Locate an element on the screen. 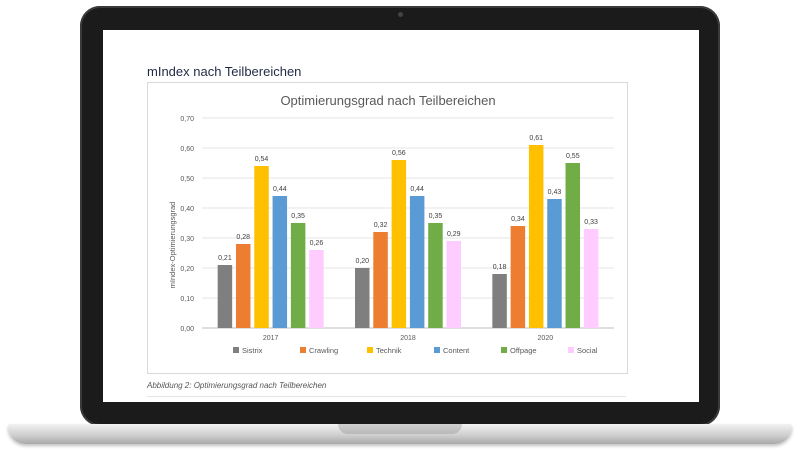 This screenshot has width=800, height=460. y-tick-label: 0,10 is located at coordinates (187, 299).